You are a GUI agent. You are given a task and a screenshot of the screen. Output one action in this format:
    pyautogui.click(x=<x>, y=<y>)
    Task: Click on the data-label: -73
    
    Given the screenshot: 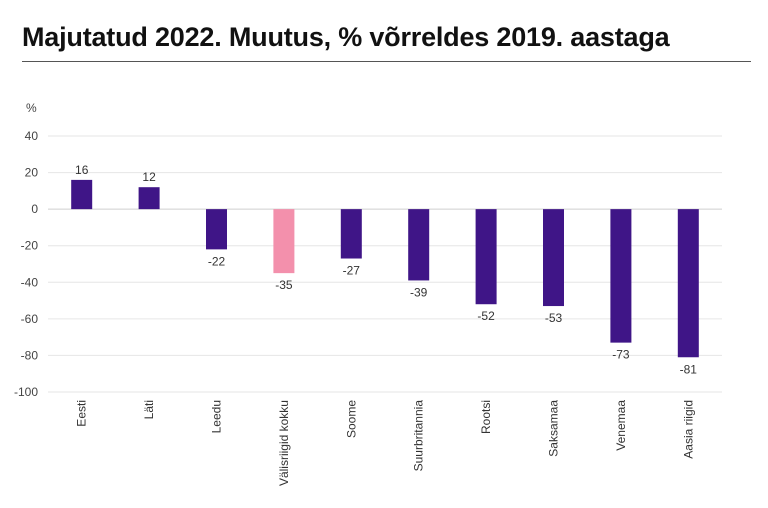 What is the action you would take?
    pyautogui.click(x=621, y=355)
    